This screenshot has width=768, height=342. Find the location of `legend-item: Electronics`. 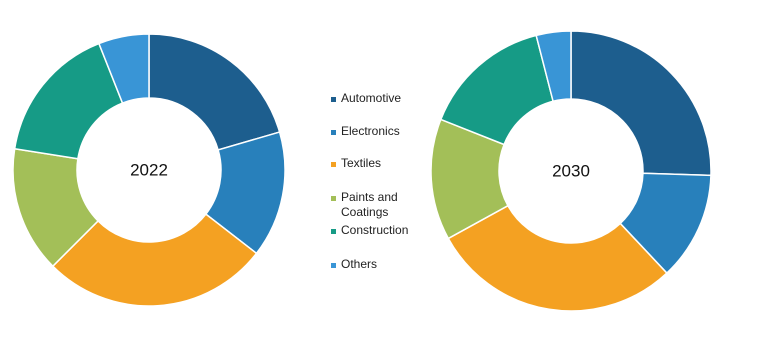

legend-item: Electronics is located at coordinates (376, 131).